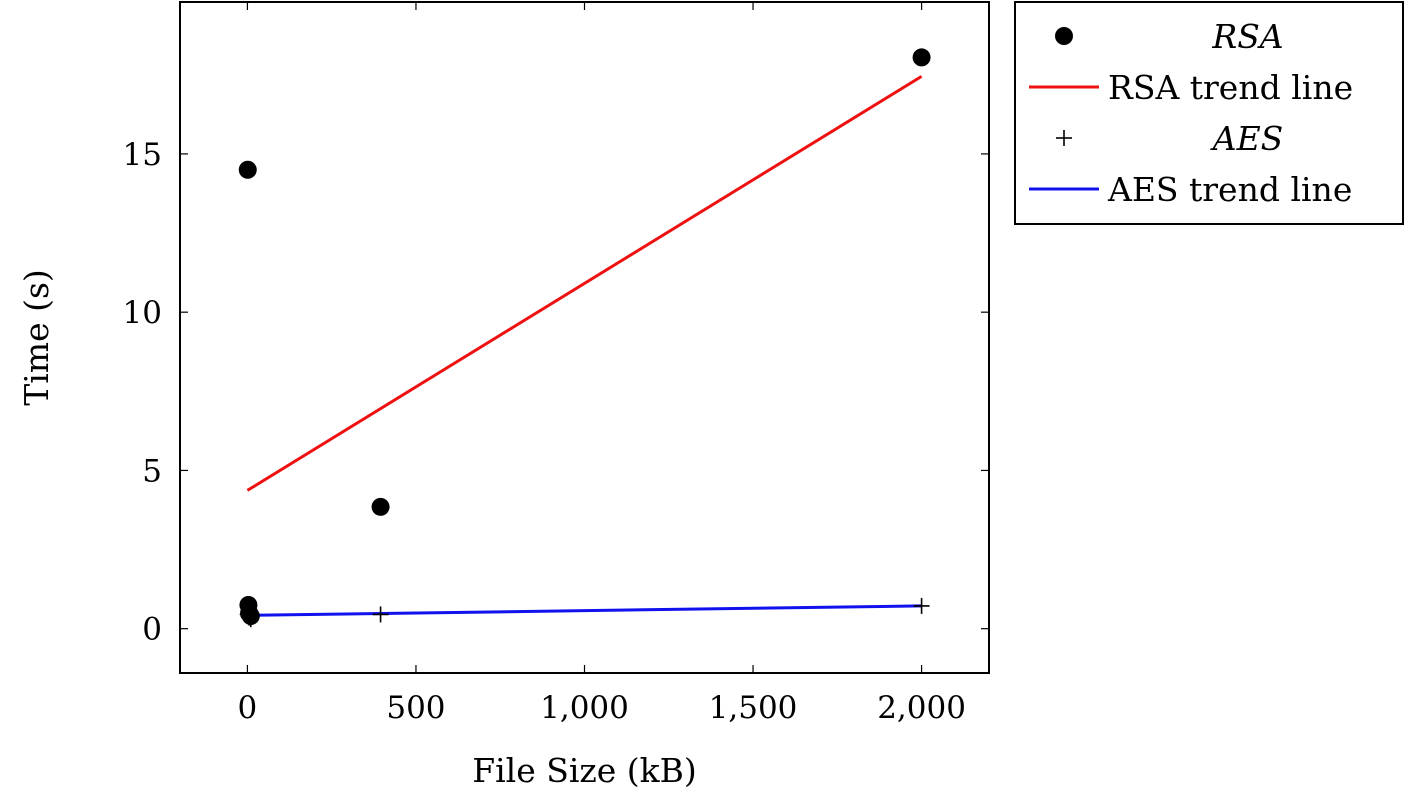 This screenshot has width=1405, height=806. What do you see at coordinates (1064, 138) in the screenshot?
I see `legend-plus-swatch` at bounding box center [1064, 138].